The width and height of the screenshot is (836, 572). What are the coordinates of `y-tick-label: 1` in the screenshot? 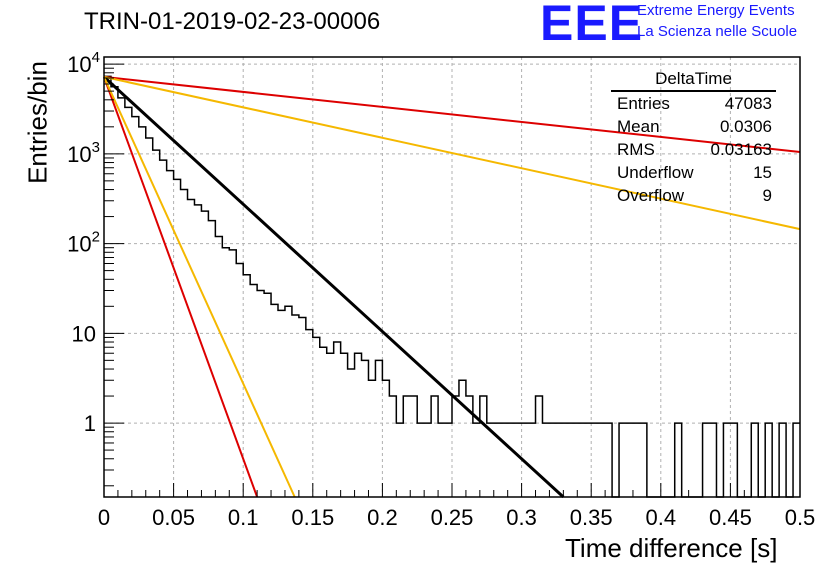 It's located at (90, 423).